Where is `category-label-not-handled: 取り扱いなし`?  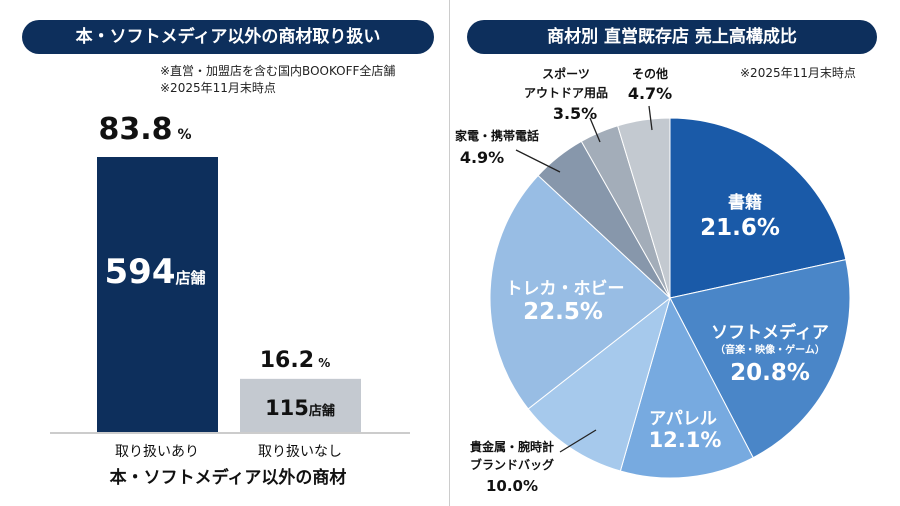 category-label-not-handled: 取り扱いなし is located at coordinates (300, 452).